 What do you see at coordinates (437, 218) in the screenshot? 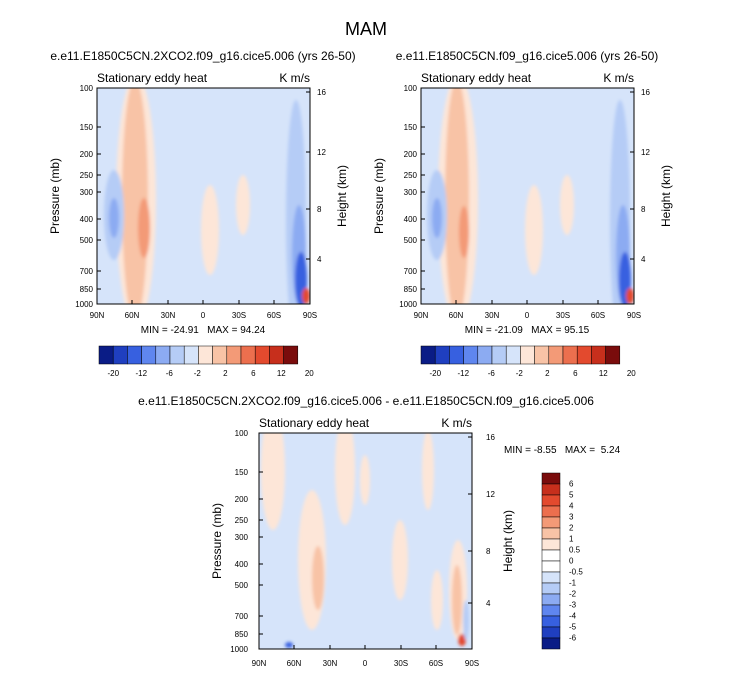
I see `neg-blob` at bounding box center [437, 218].